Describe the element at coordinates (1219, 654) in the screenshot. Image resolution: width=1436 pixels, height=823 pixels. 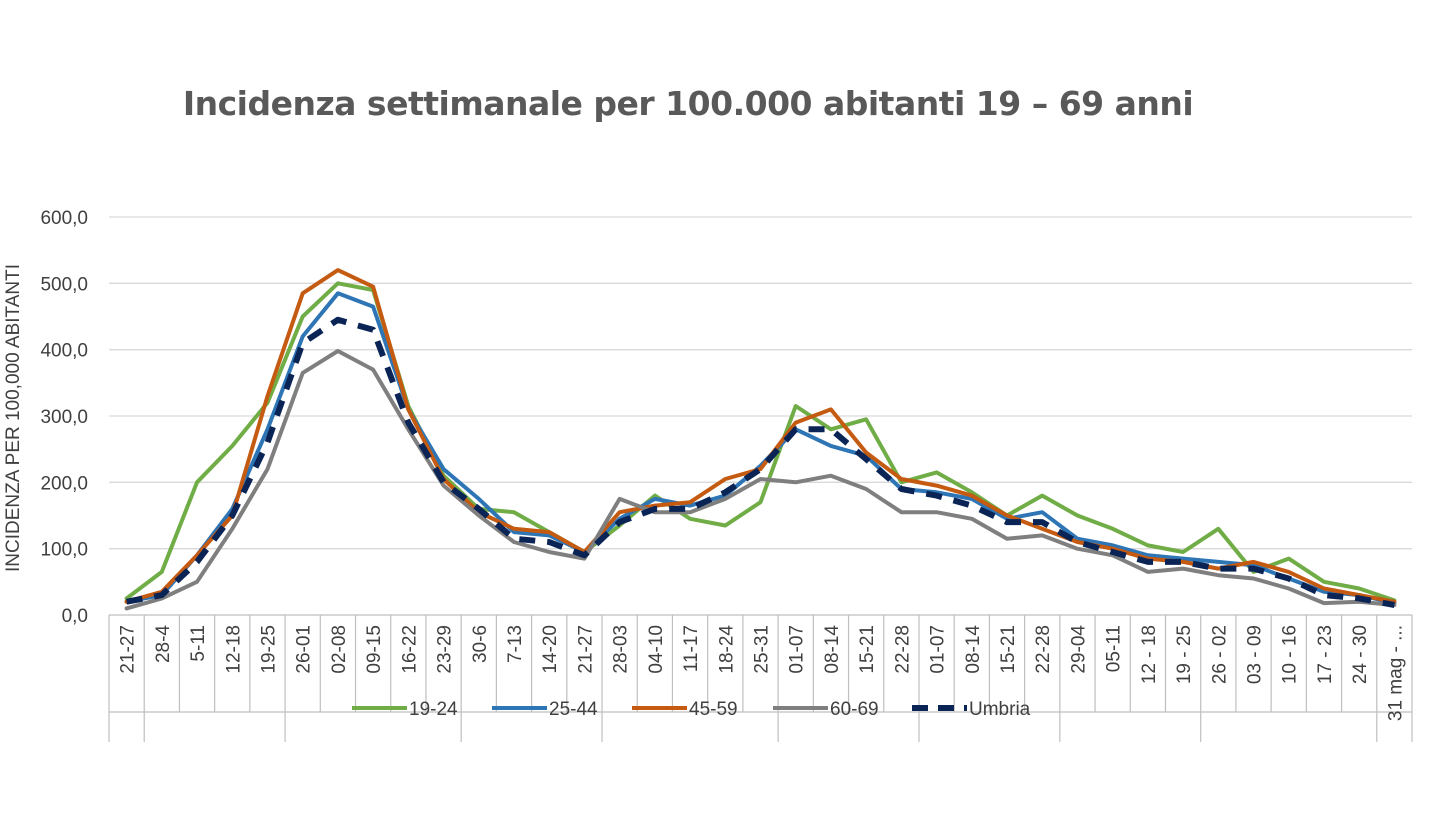
I see `x-tick-label: 26 - 02` at that location.